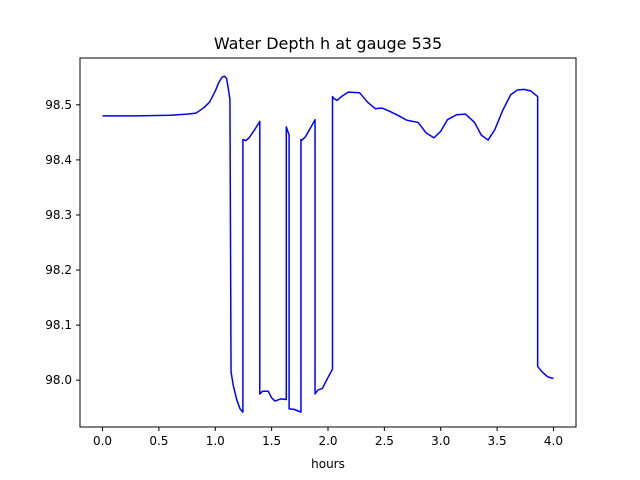  Describe the element at coordinates (497, 441) in the screenshot. I see `x-tick-label: 3.5` at that location.